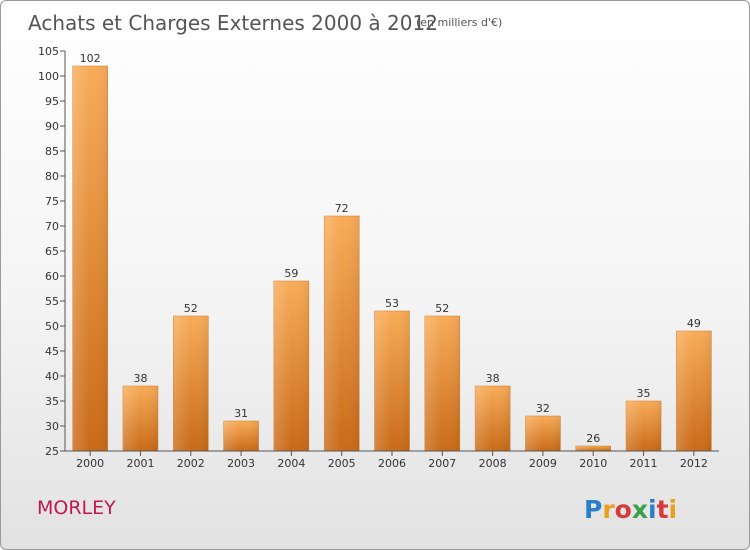 The width and height of the screenshot is (750, 550). What do you see at coordinates (241, 413) in the screenshot?
I see `bar-value-label: 31` at bounding box center [241, 413].